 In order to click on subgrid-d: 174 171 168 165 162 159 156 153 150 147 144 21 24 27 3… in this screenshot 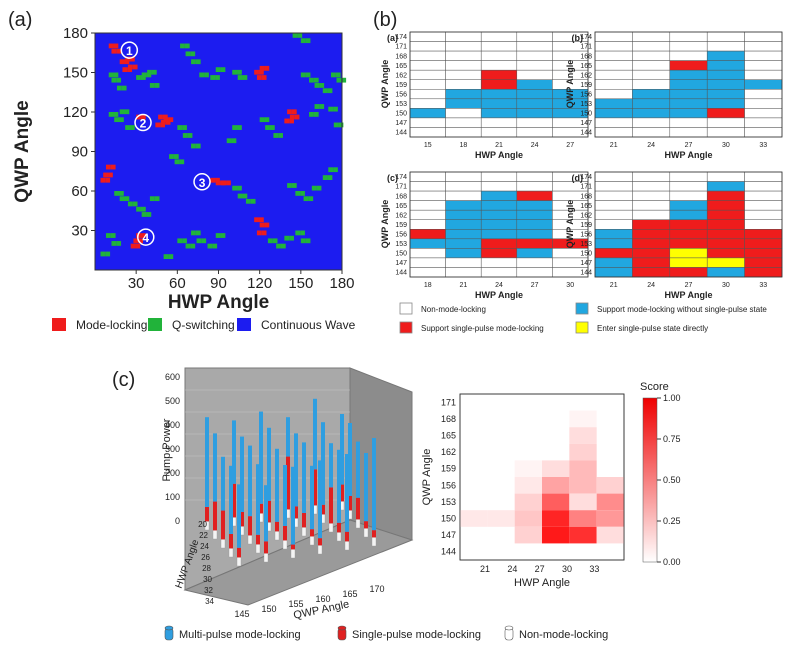, I will do `click(674, 235)`.